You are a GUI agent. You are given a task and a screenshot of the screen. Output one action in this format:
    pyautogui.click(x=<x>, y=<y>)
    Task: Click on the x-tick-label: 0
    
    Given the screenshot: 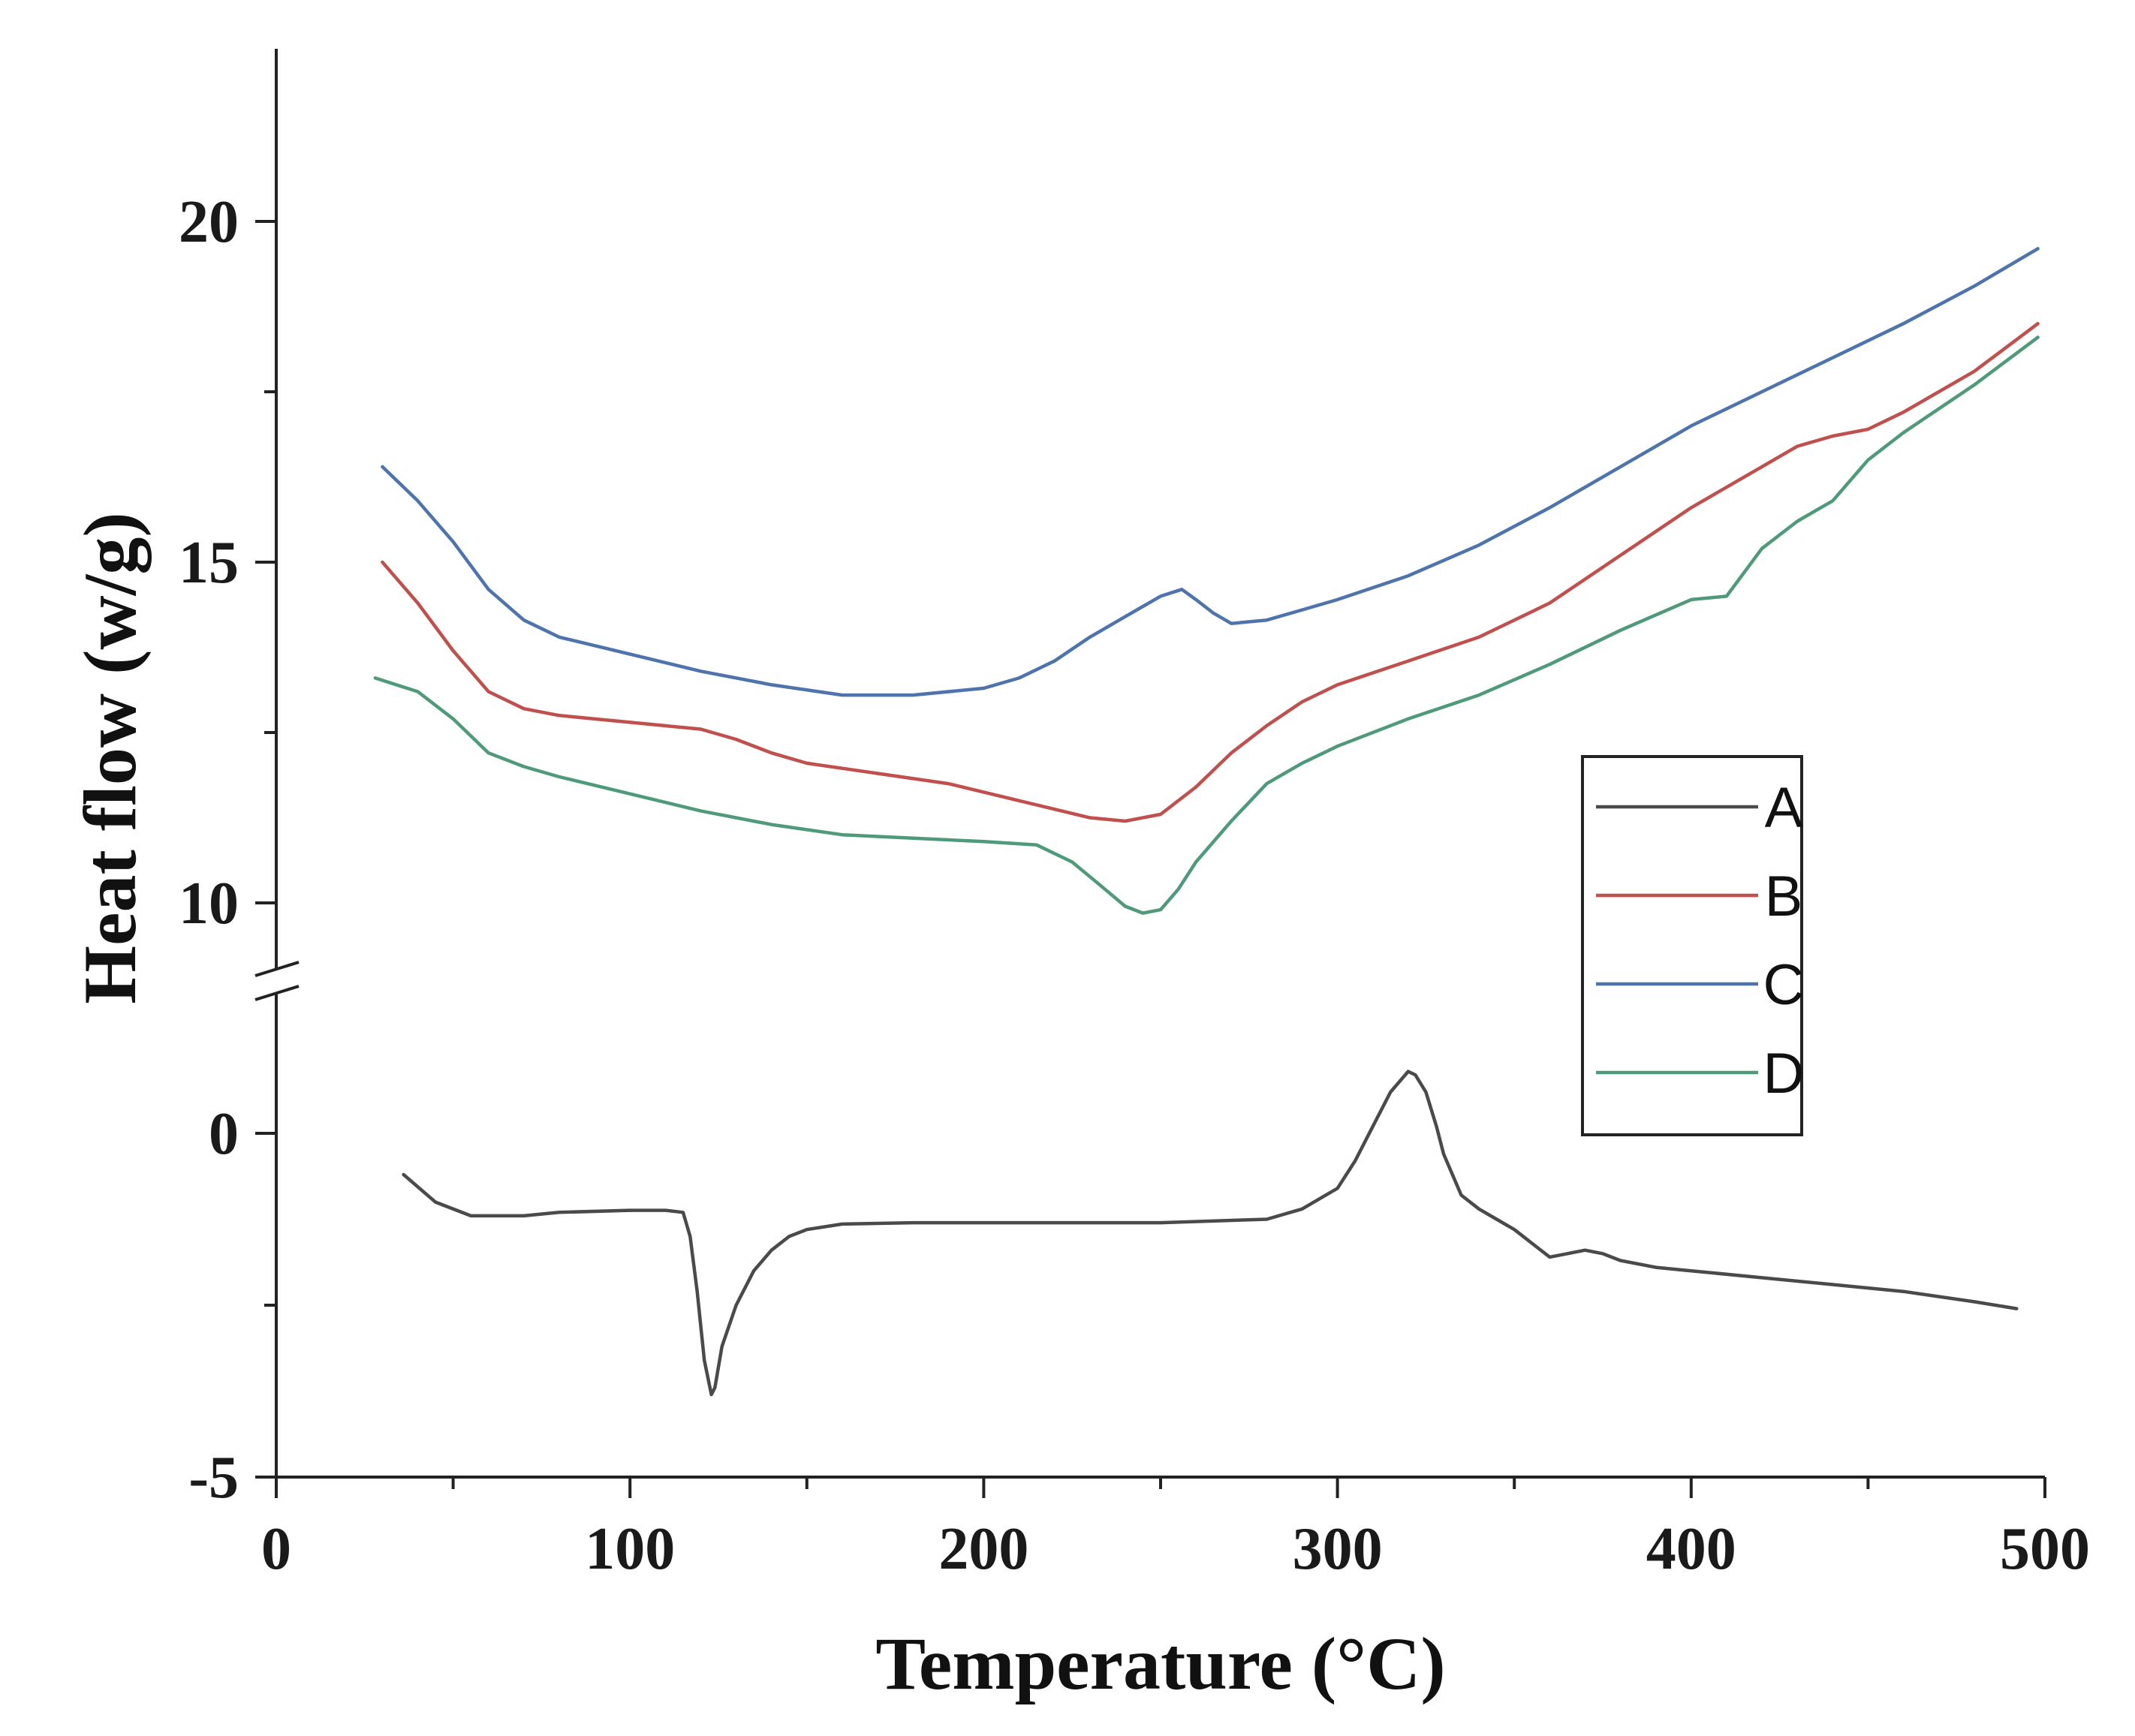 What is the action you would take?
    pyautogui.click(x=276, y=1549)
    